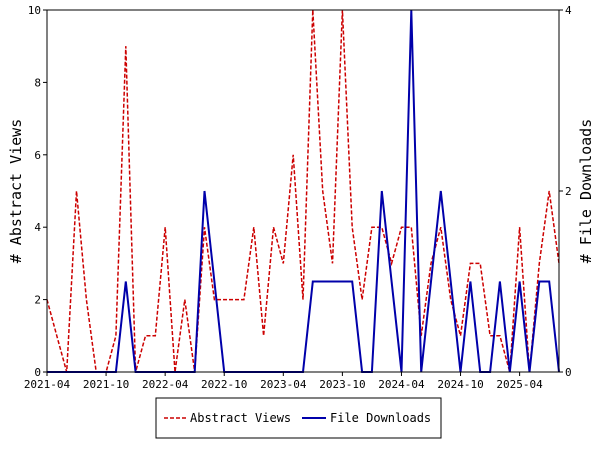 The image size is (600, 450). I want to click on legend-label-abstract-views: Abstract Views, so click(240, 418).